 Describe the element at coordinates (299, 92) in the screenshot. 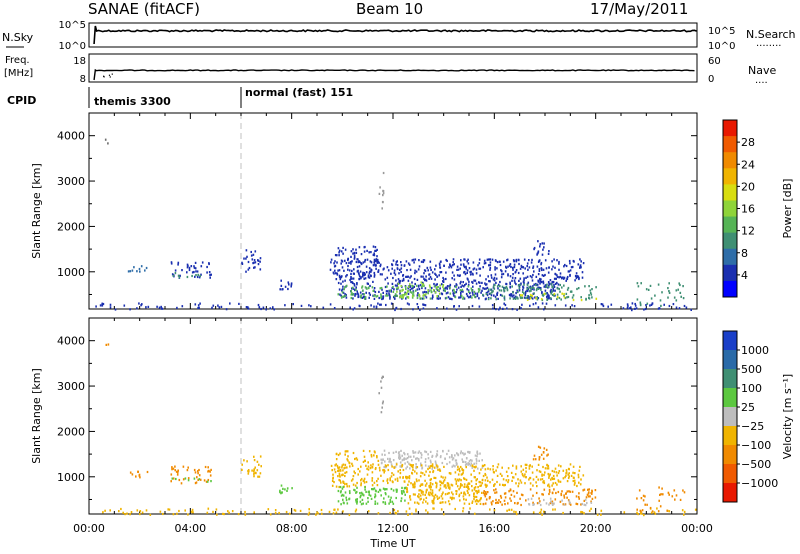

I see `cpid-segment: normal (fast) 151` at that location.